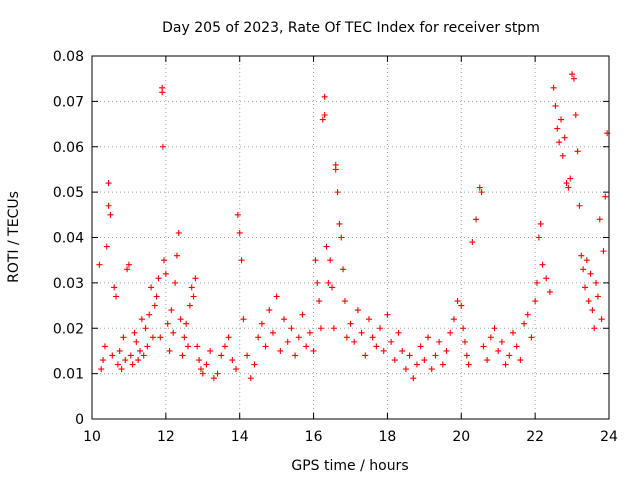 The width and height of the screenshot is (640, 480). I want to click on y-tick-label: 0.03, so click(68, 284).